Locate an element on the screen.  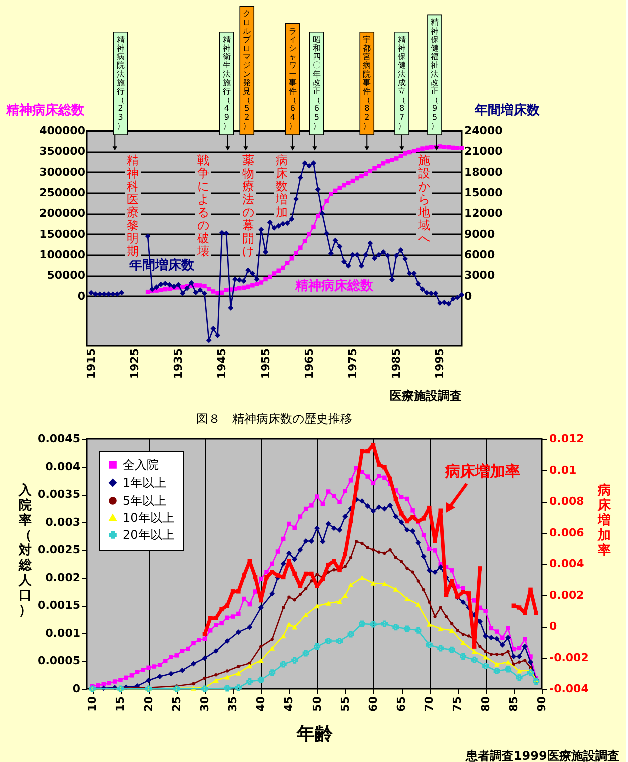
text: 入院率（対総人口） is located at coordinates (25, 551).